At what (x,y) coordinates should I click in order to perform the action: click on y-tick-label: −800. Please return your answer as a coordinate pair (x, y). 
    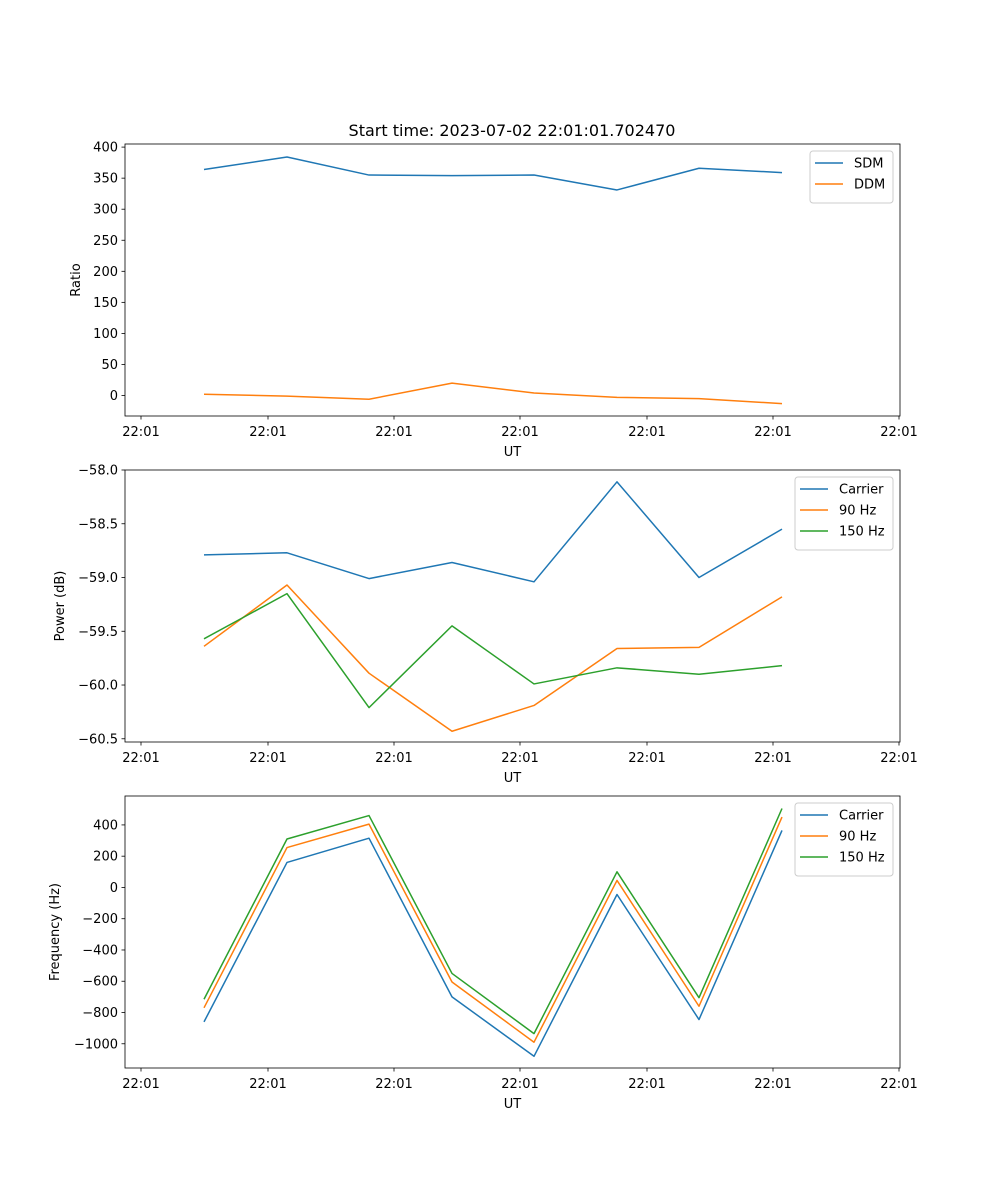
    Looking at the image, I should click on (100, 1013).